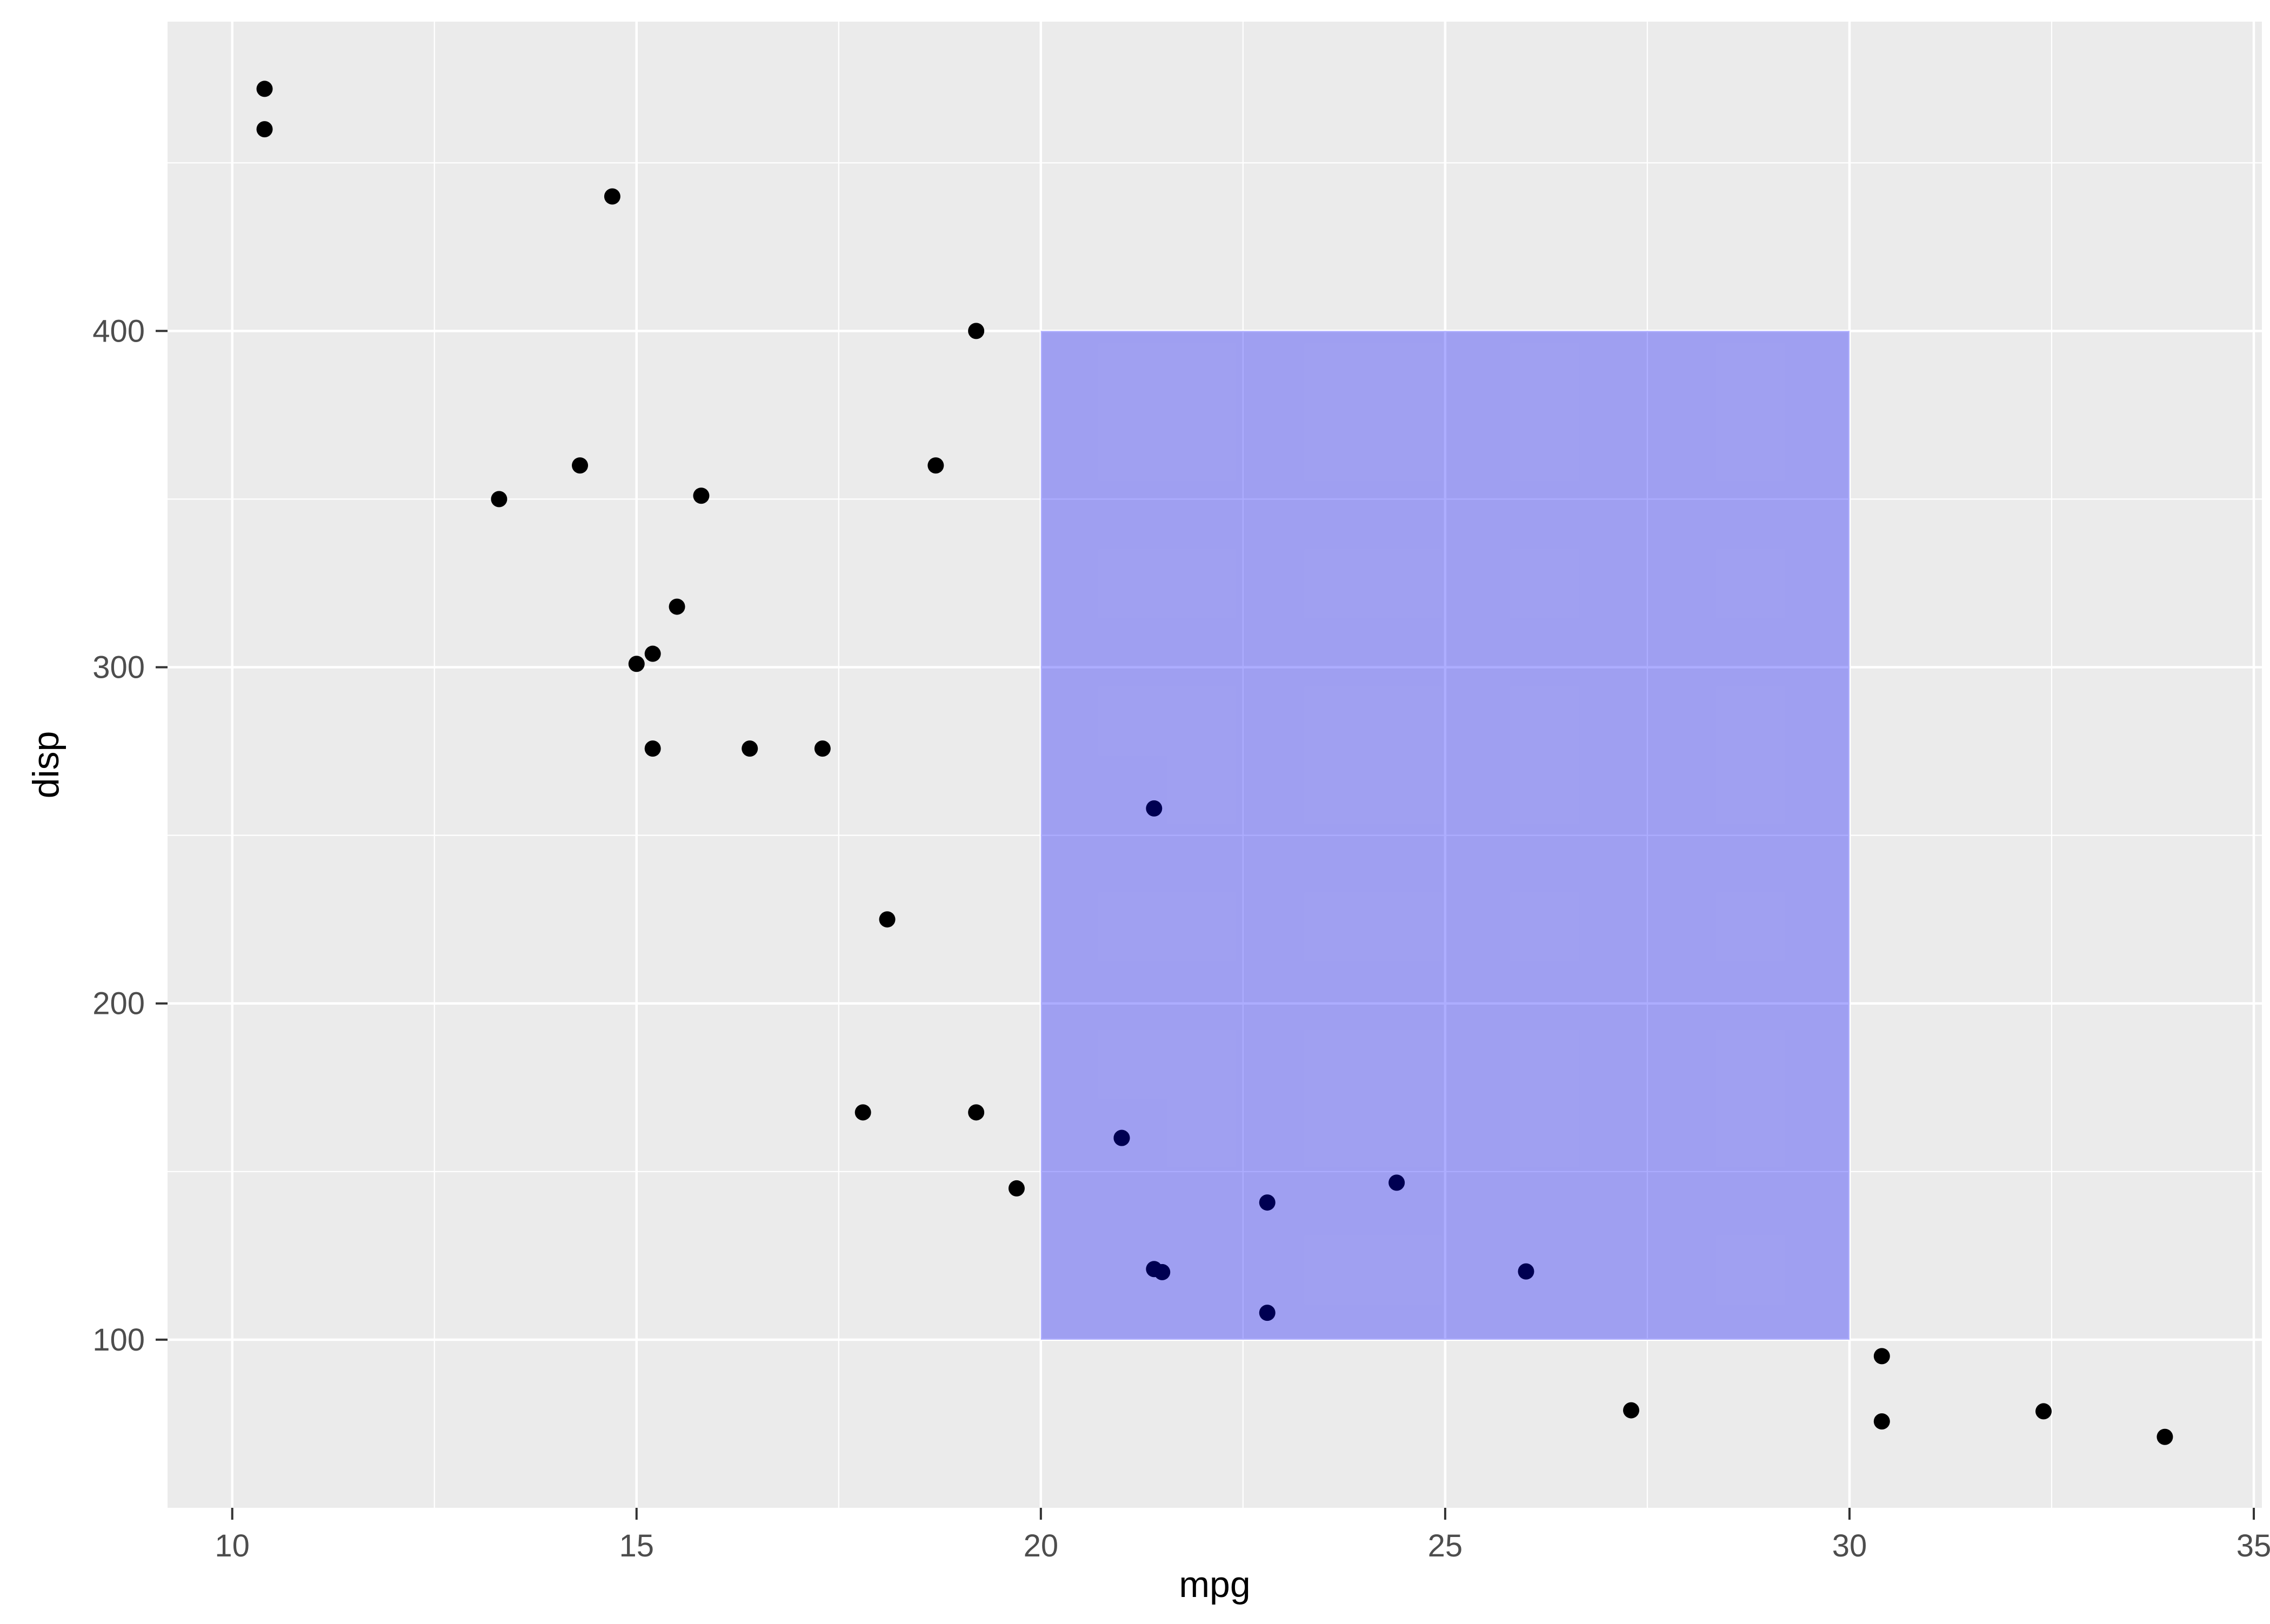 Image resolution: width=2270 pixels, height=1624 pixels. What do you see at coordinates (1041, 1545) in the screenshot?
I see `x-tick-label: 20` at bounding box center [1041, 1545].